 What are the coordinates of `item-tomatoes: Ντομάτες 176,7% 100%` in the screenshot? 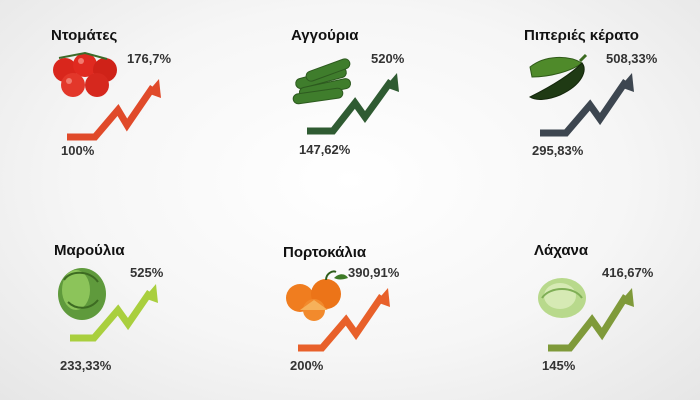 It's located at (125, 95).